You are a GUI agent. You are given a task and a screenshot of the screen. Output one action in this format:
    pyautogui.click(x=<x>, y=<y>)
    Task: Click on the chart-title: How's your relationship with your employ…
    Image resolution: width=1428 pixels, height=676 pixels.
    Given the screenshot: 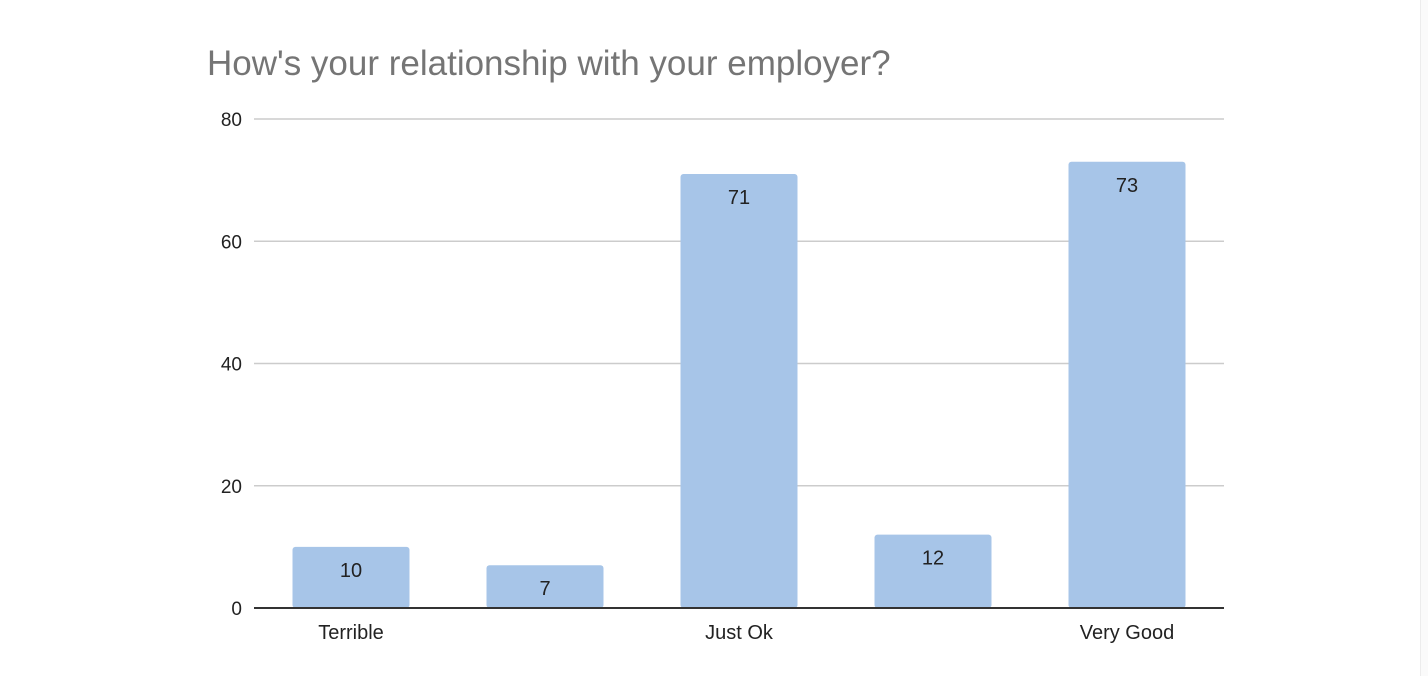 What is the action you would take?
    pyautogui.click(x=549, y=63)
    